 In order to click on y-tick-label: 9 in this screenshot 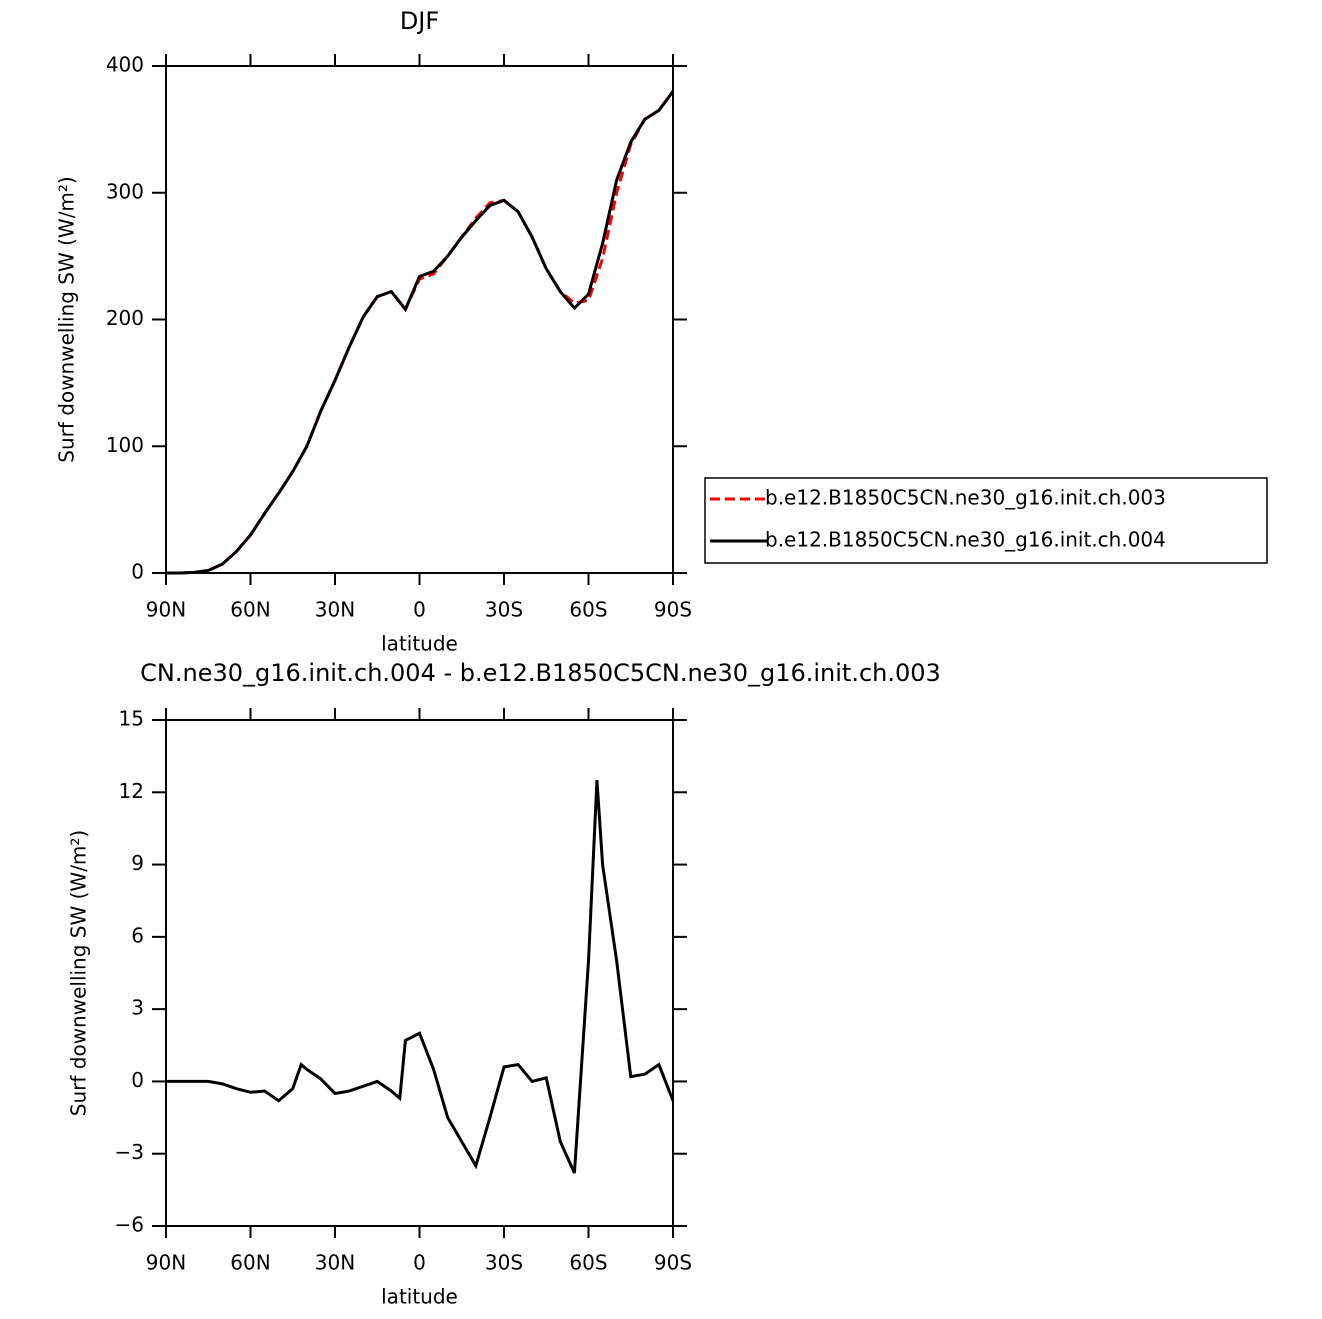, I will do `click(137, 863)`.